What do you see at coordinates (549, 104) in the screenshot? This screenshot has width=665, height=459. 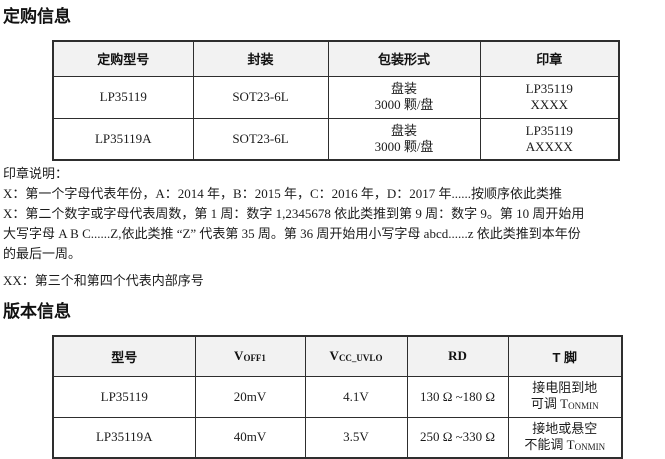 I see `marking-line-2: XXXX` at bounding box center [549, 104].